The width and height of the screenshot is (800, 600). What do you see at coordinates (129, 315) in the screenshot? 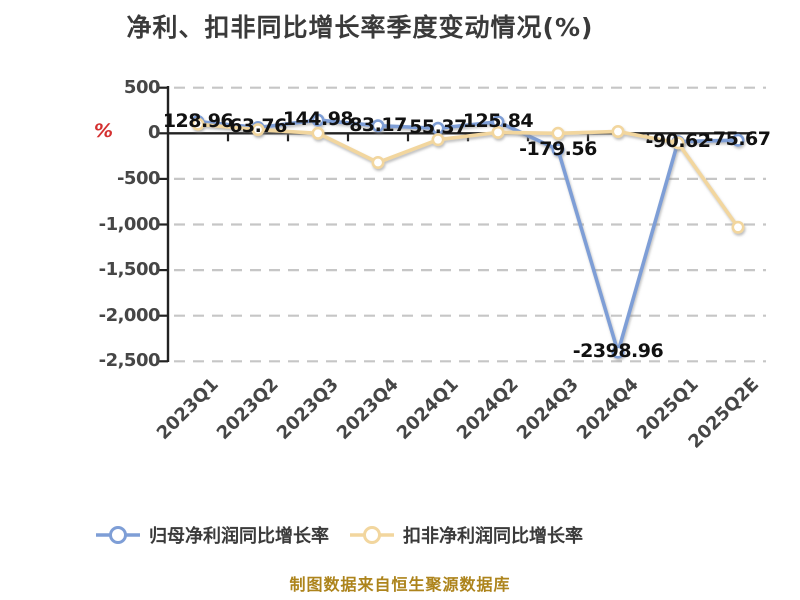
I see `y-tick-label: -2,000` at bounding box center [129, 315].